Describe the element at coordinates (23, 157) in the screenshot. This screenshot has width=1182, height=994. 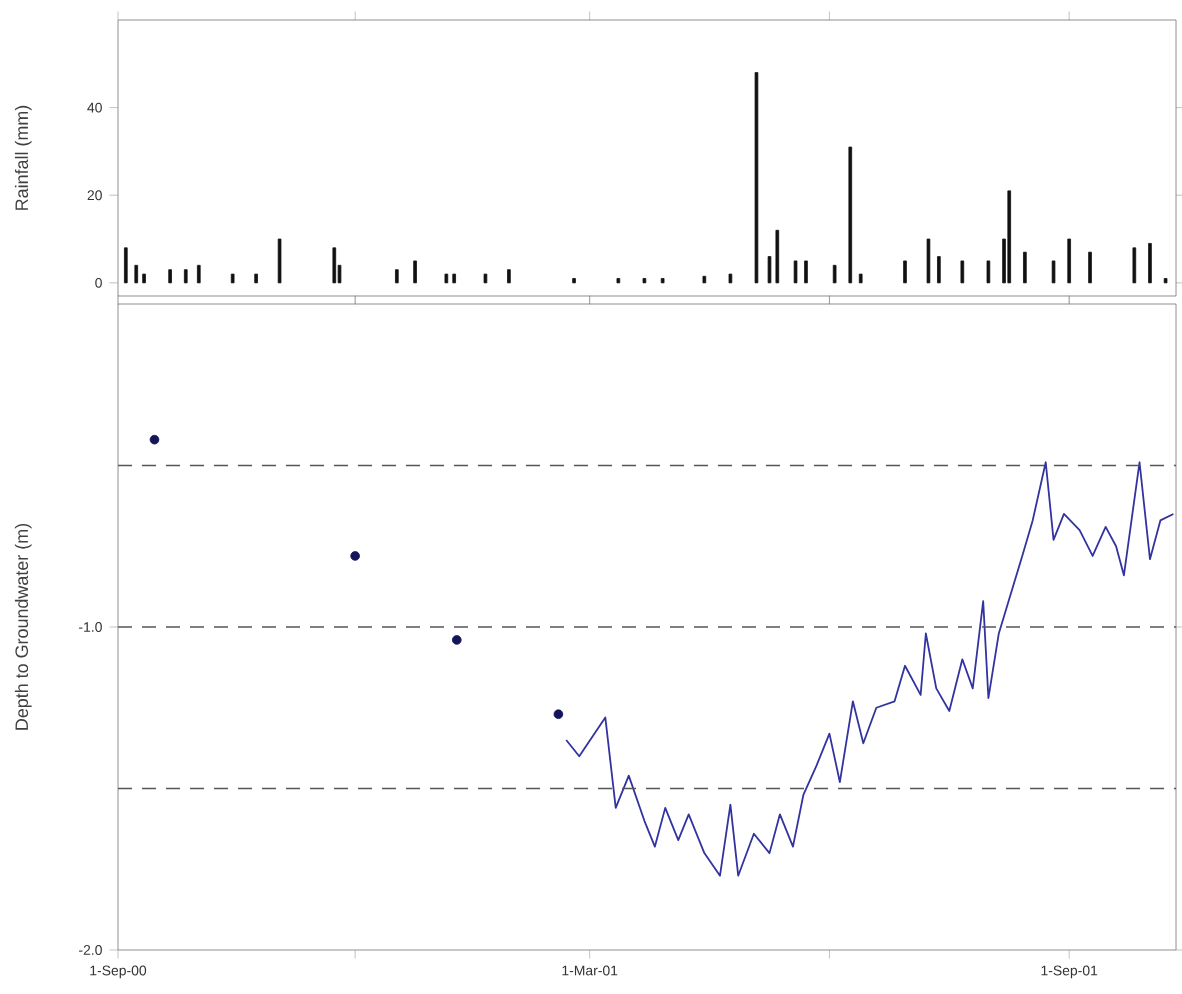
I see `y-axis-title: Rainfall (mm)` at that location.